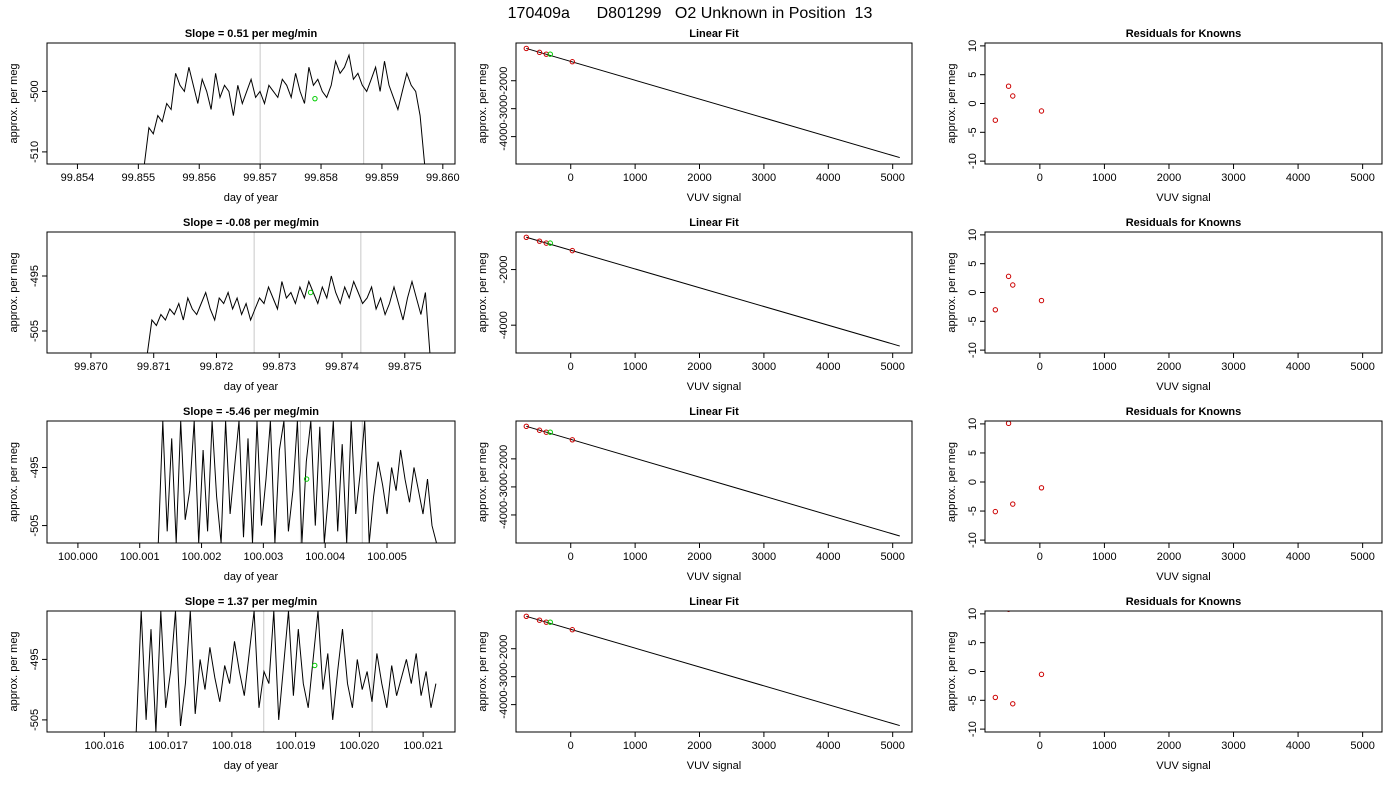  Describe the element at coordinates (35, 720) in the screenshot. I see `y-tick-label: -505` at that location.